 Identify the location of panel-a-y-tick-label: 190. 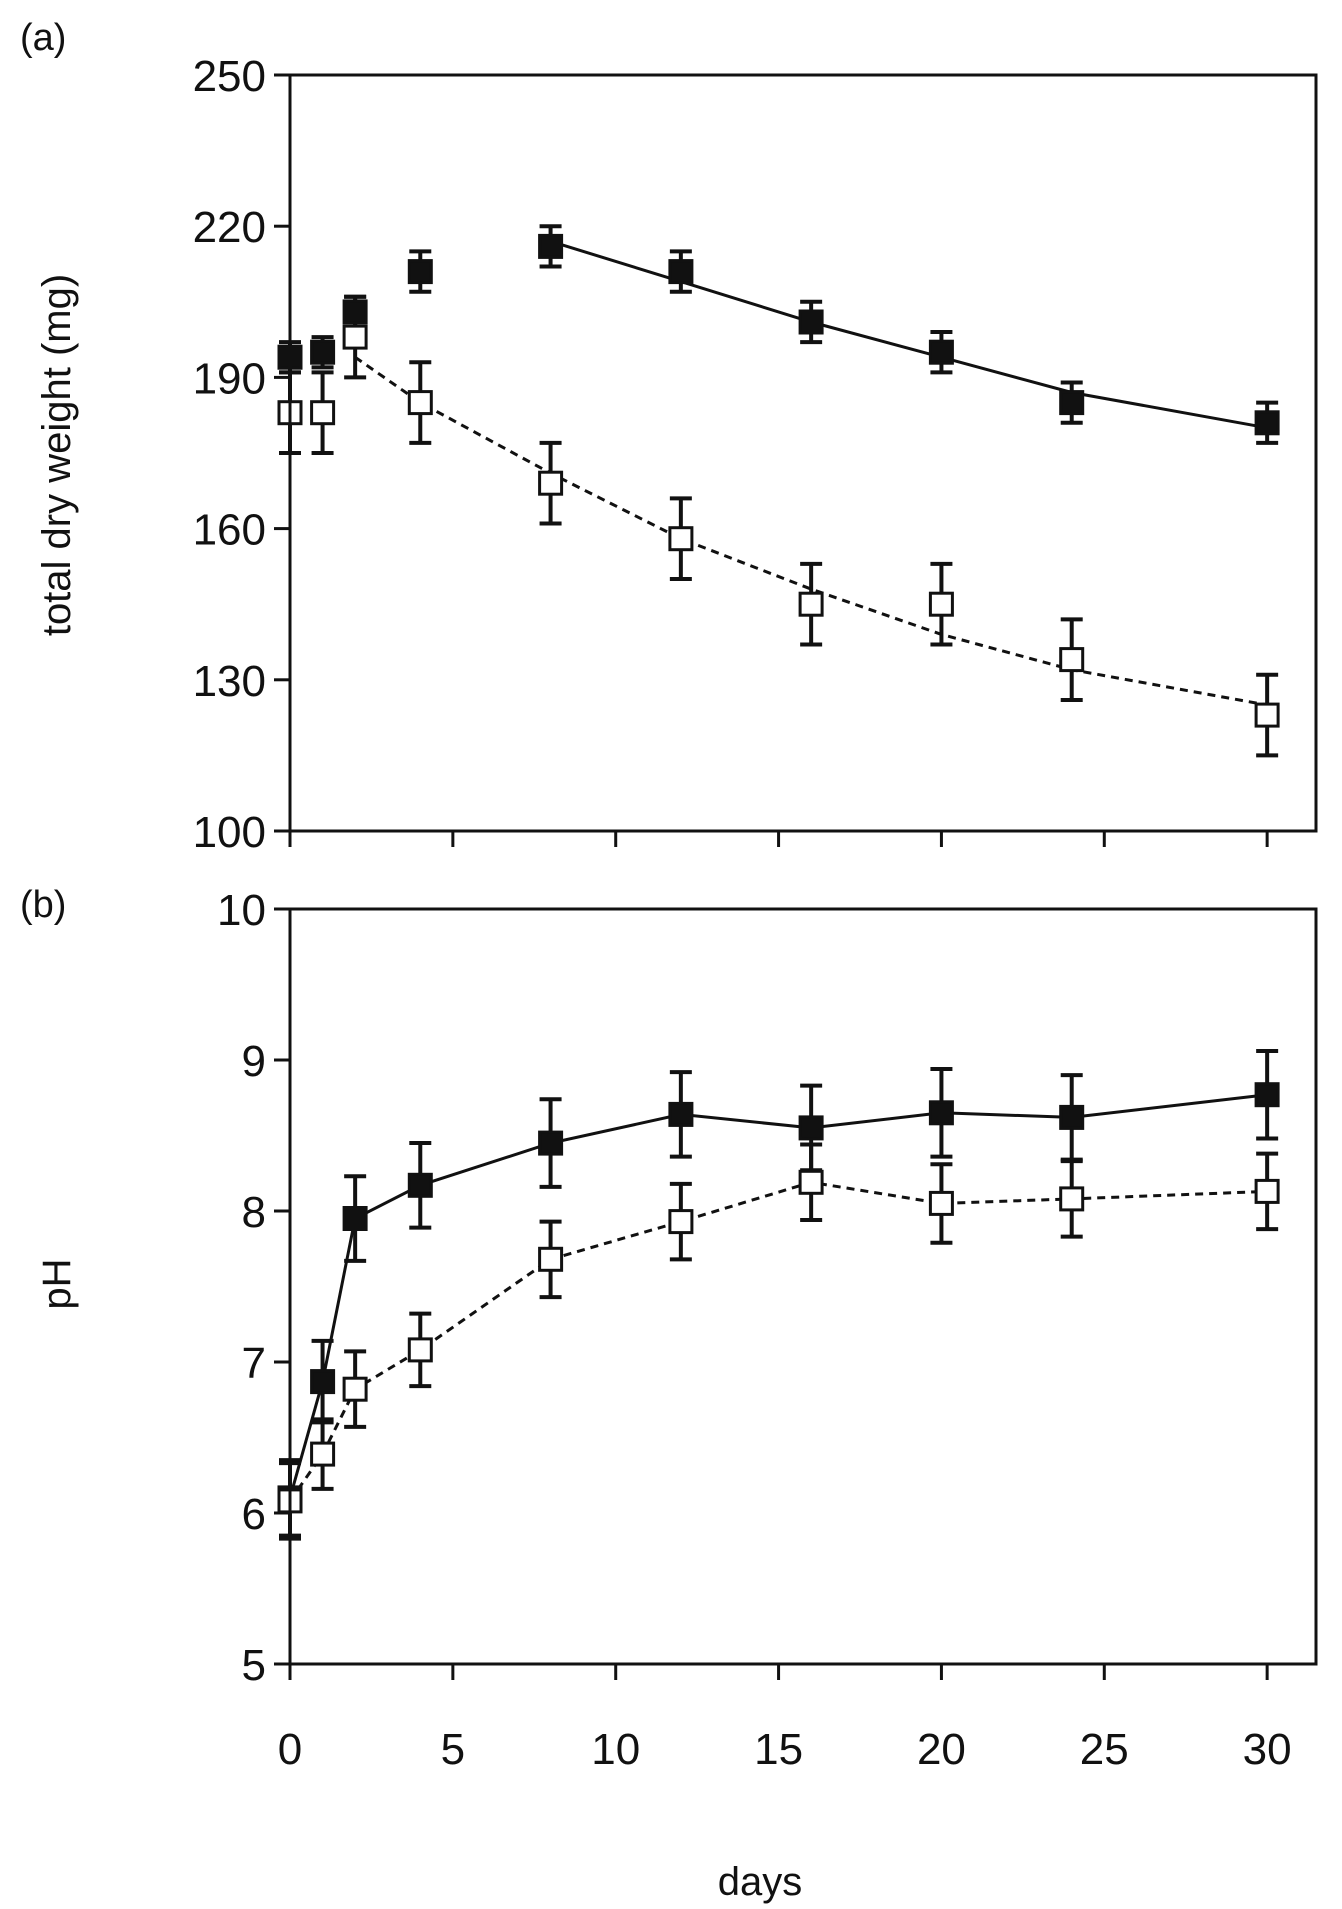
(229, 378).